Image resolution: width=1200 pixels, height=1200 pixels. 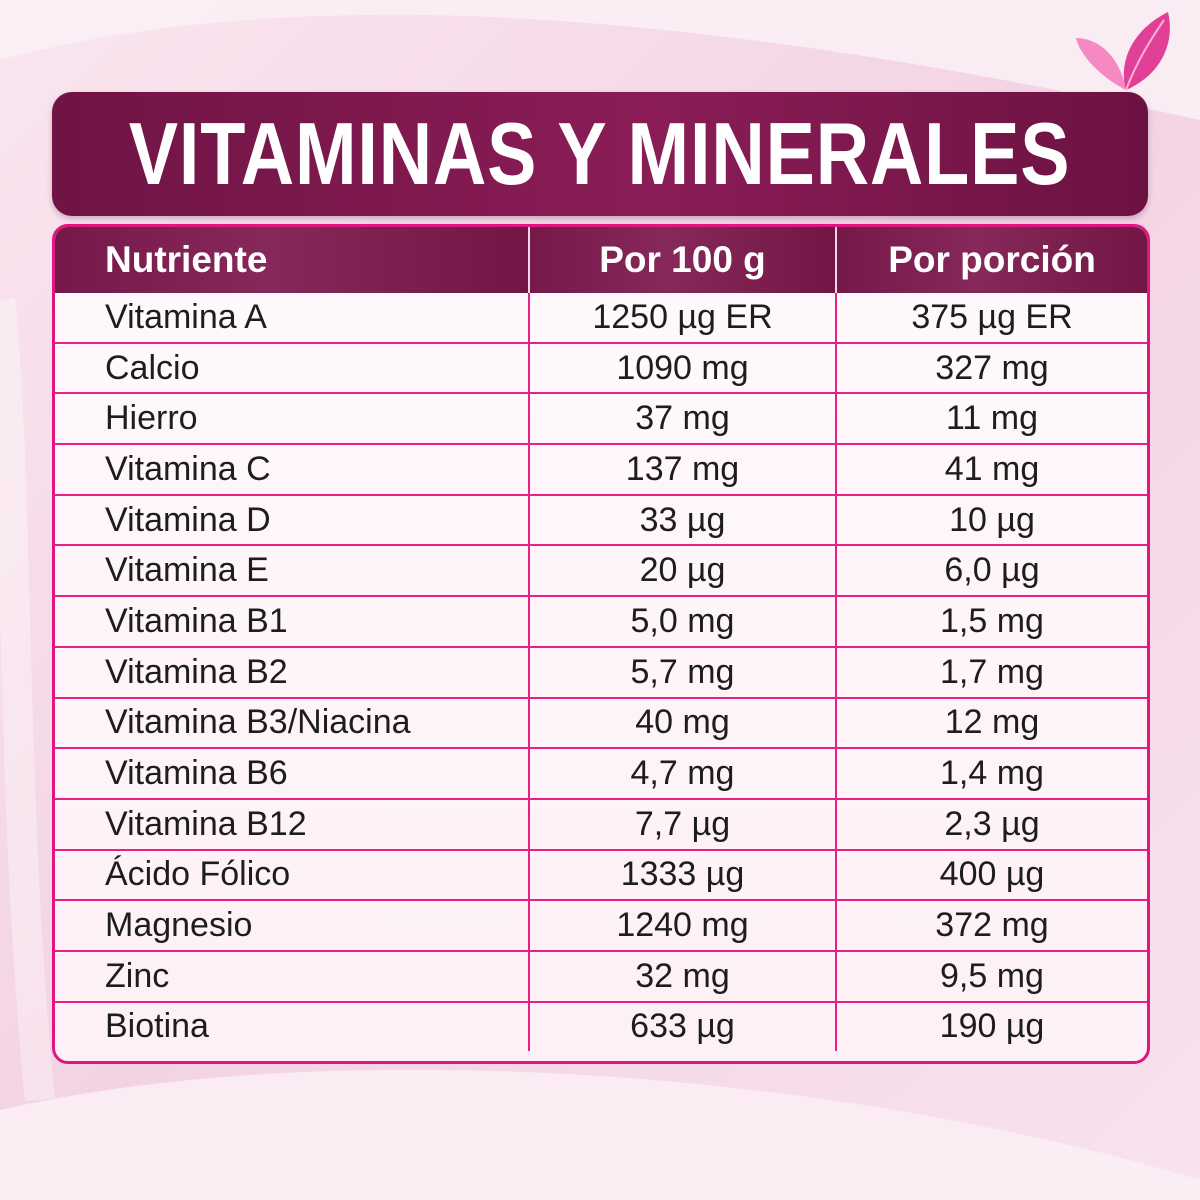 What do you see at coordinates (683, 367) in the screenshot?
I see `value-per-100g: 1090 mg` at bounding box center [683, 367].